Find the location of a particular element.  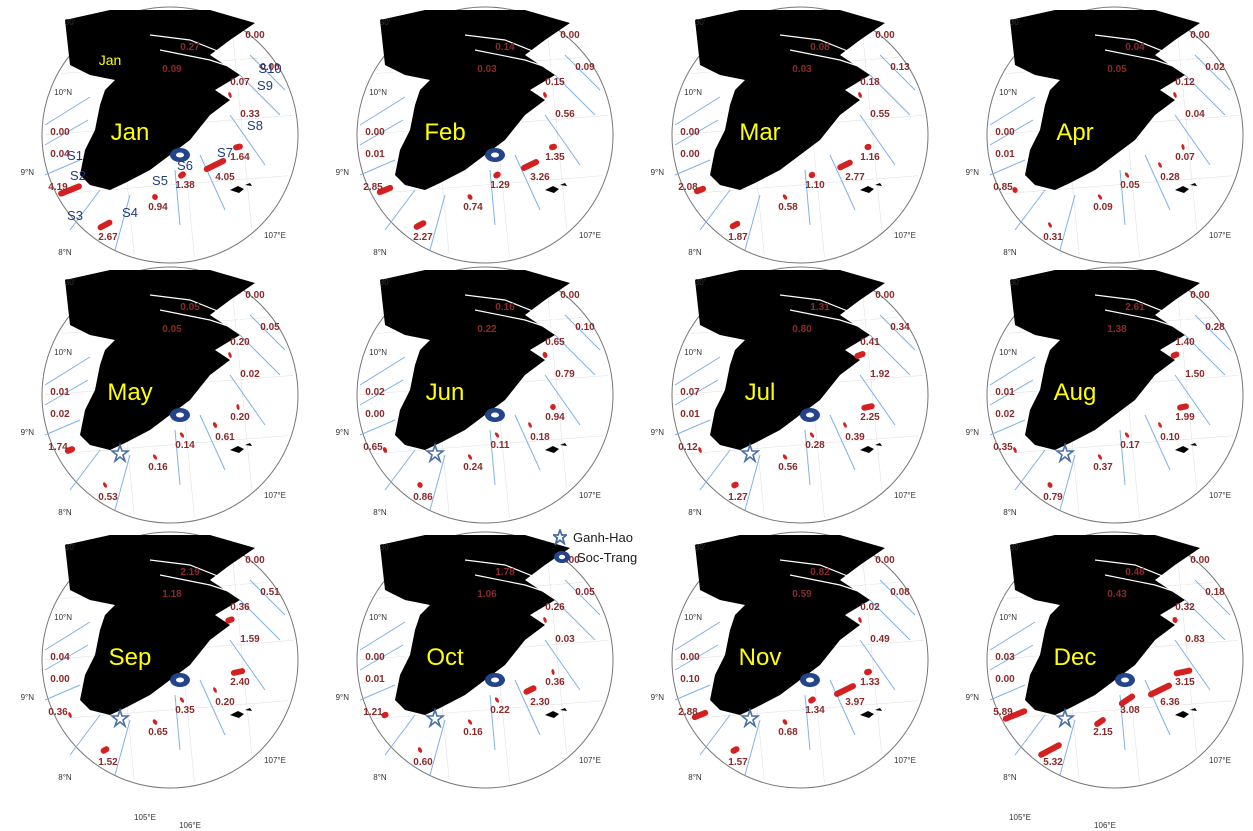

station-label-s6: S6 is located at coordinates (185, 165).